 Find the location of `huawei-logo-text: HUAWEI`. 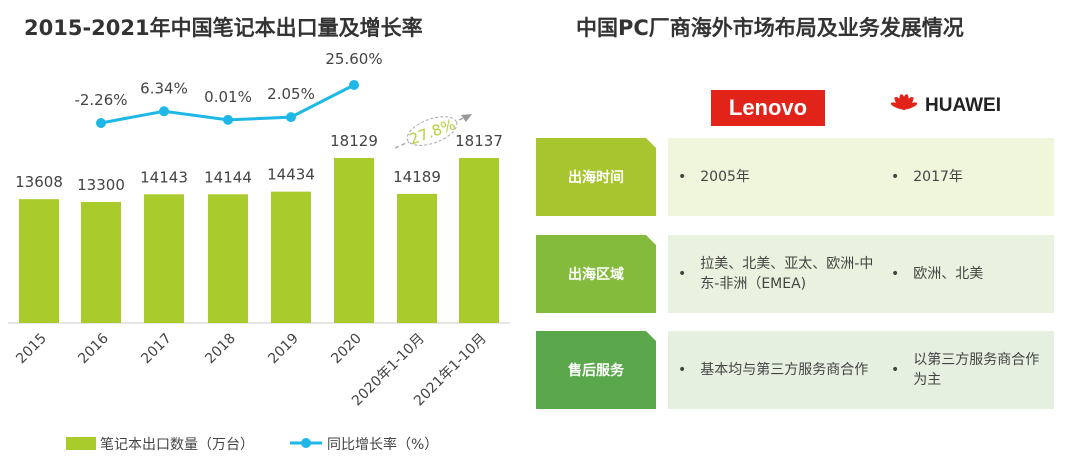

huawei-logo-text: HUAWEI is located at coordinates (963, 105).